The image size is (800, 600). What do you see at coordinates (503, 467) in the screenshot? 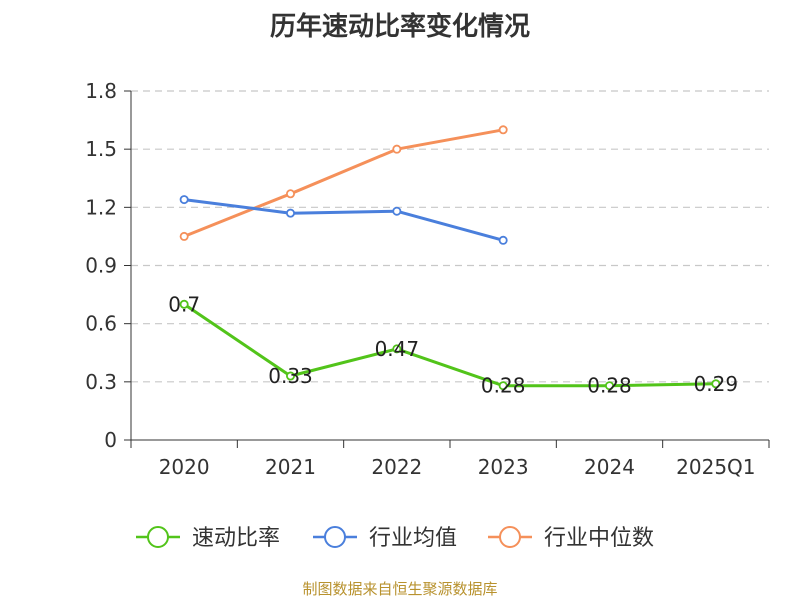
I see `x-tick-label: 2023` at bounding box center [503, 467].